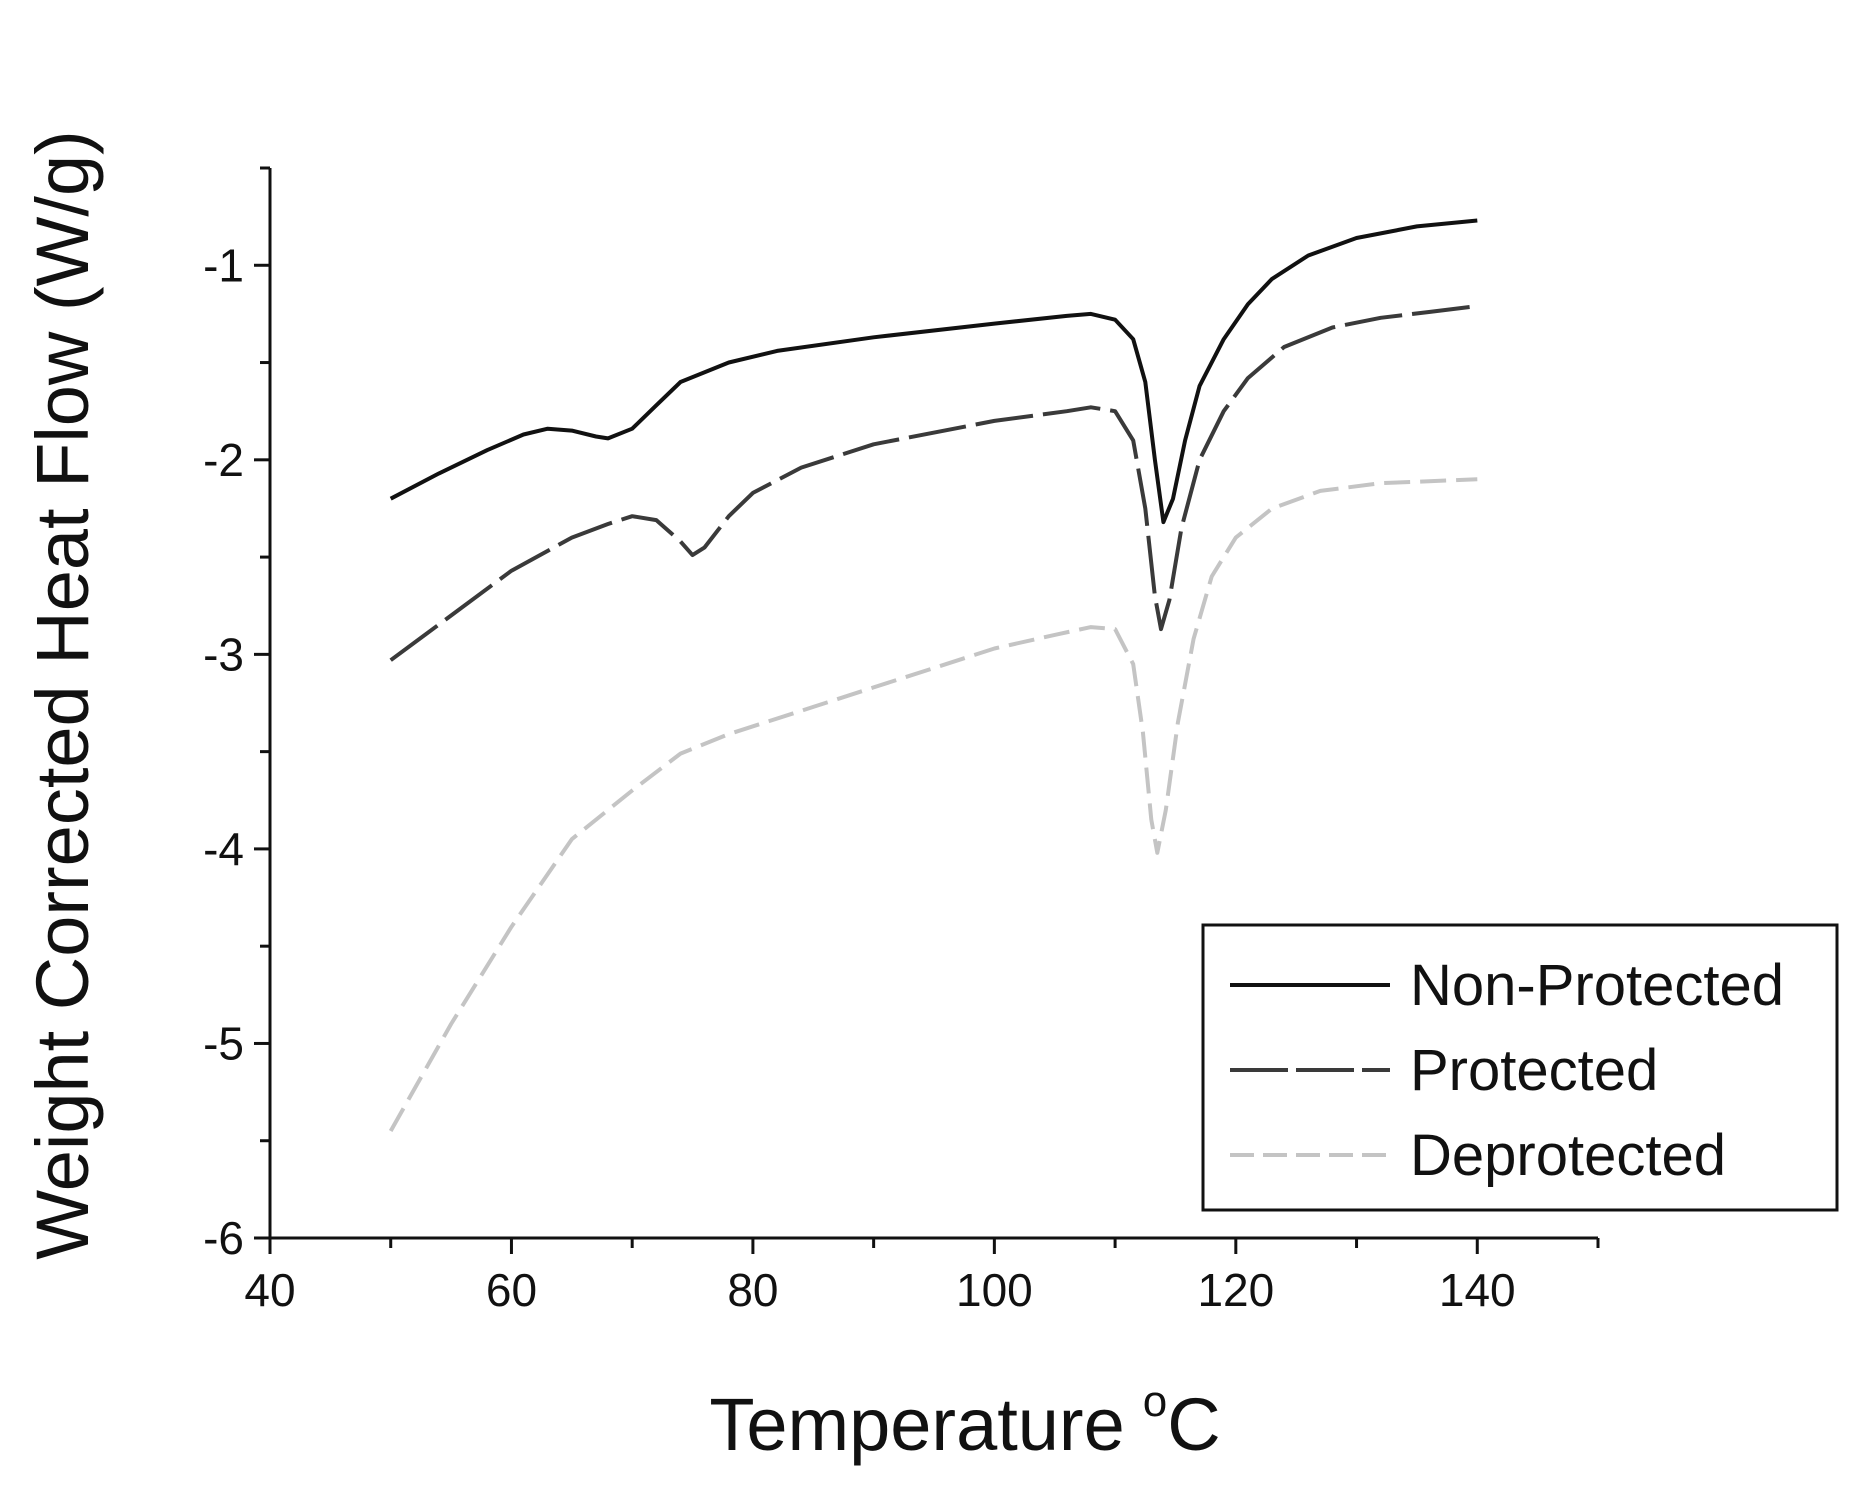 The image size is (1850, 1490). Describe the element at coordinates (1534, 1070) in the screenshot. I see `legend-label: Protected` at that location.